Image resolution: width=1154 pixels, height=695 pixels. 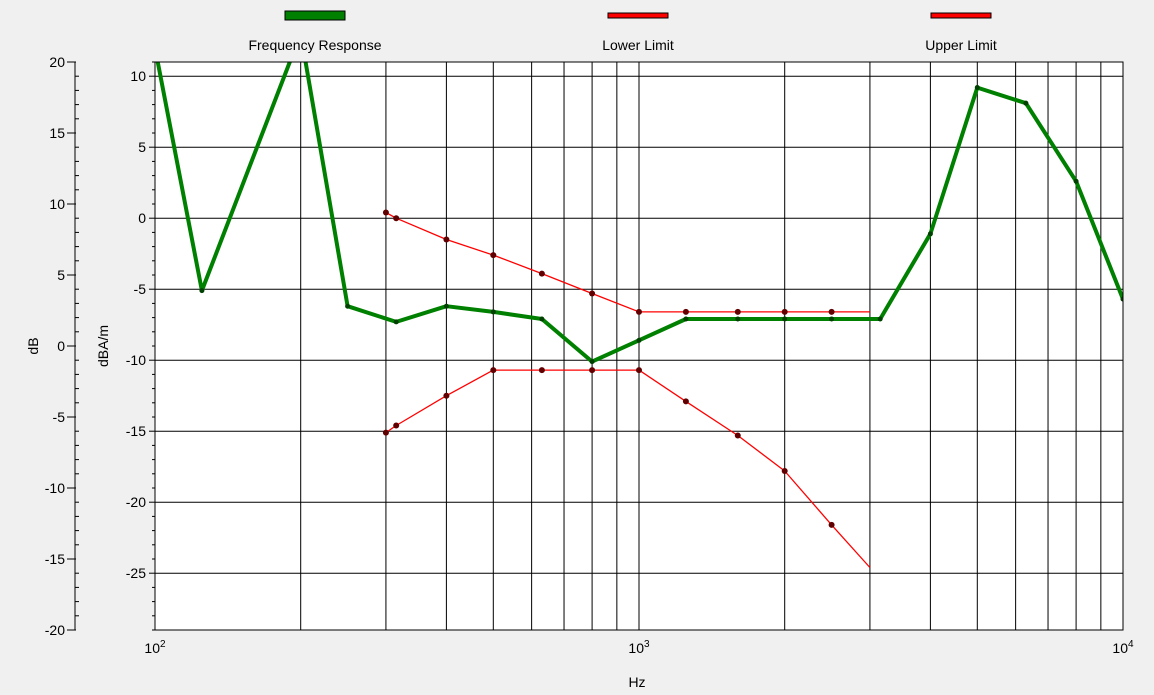 What do you see at coordinates (55, 559) in the screenshot?
I see `y-outer-tick-label: -15` at bounding box center [55, 559].